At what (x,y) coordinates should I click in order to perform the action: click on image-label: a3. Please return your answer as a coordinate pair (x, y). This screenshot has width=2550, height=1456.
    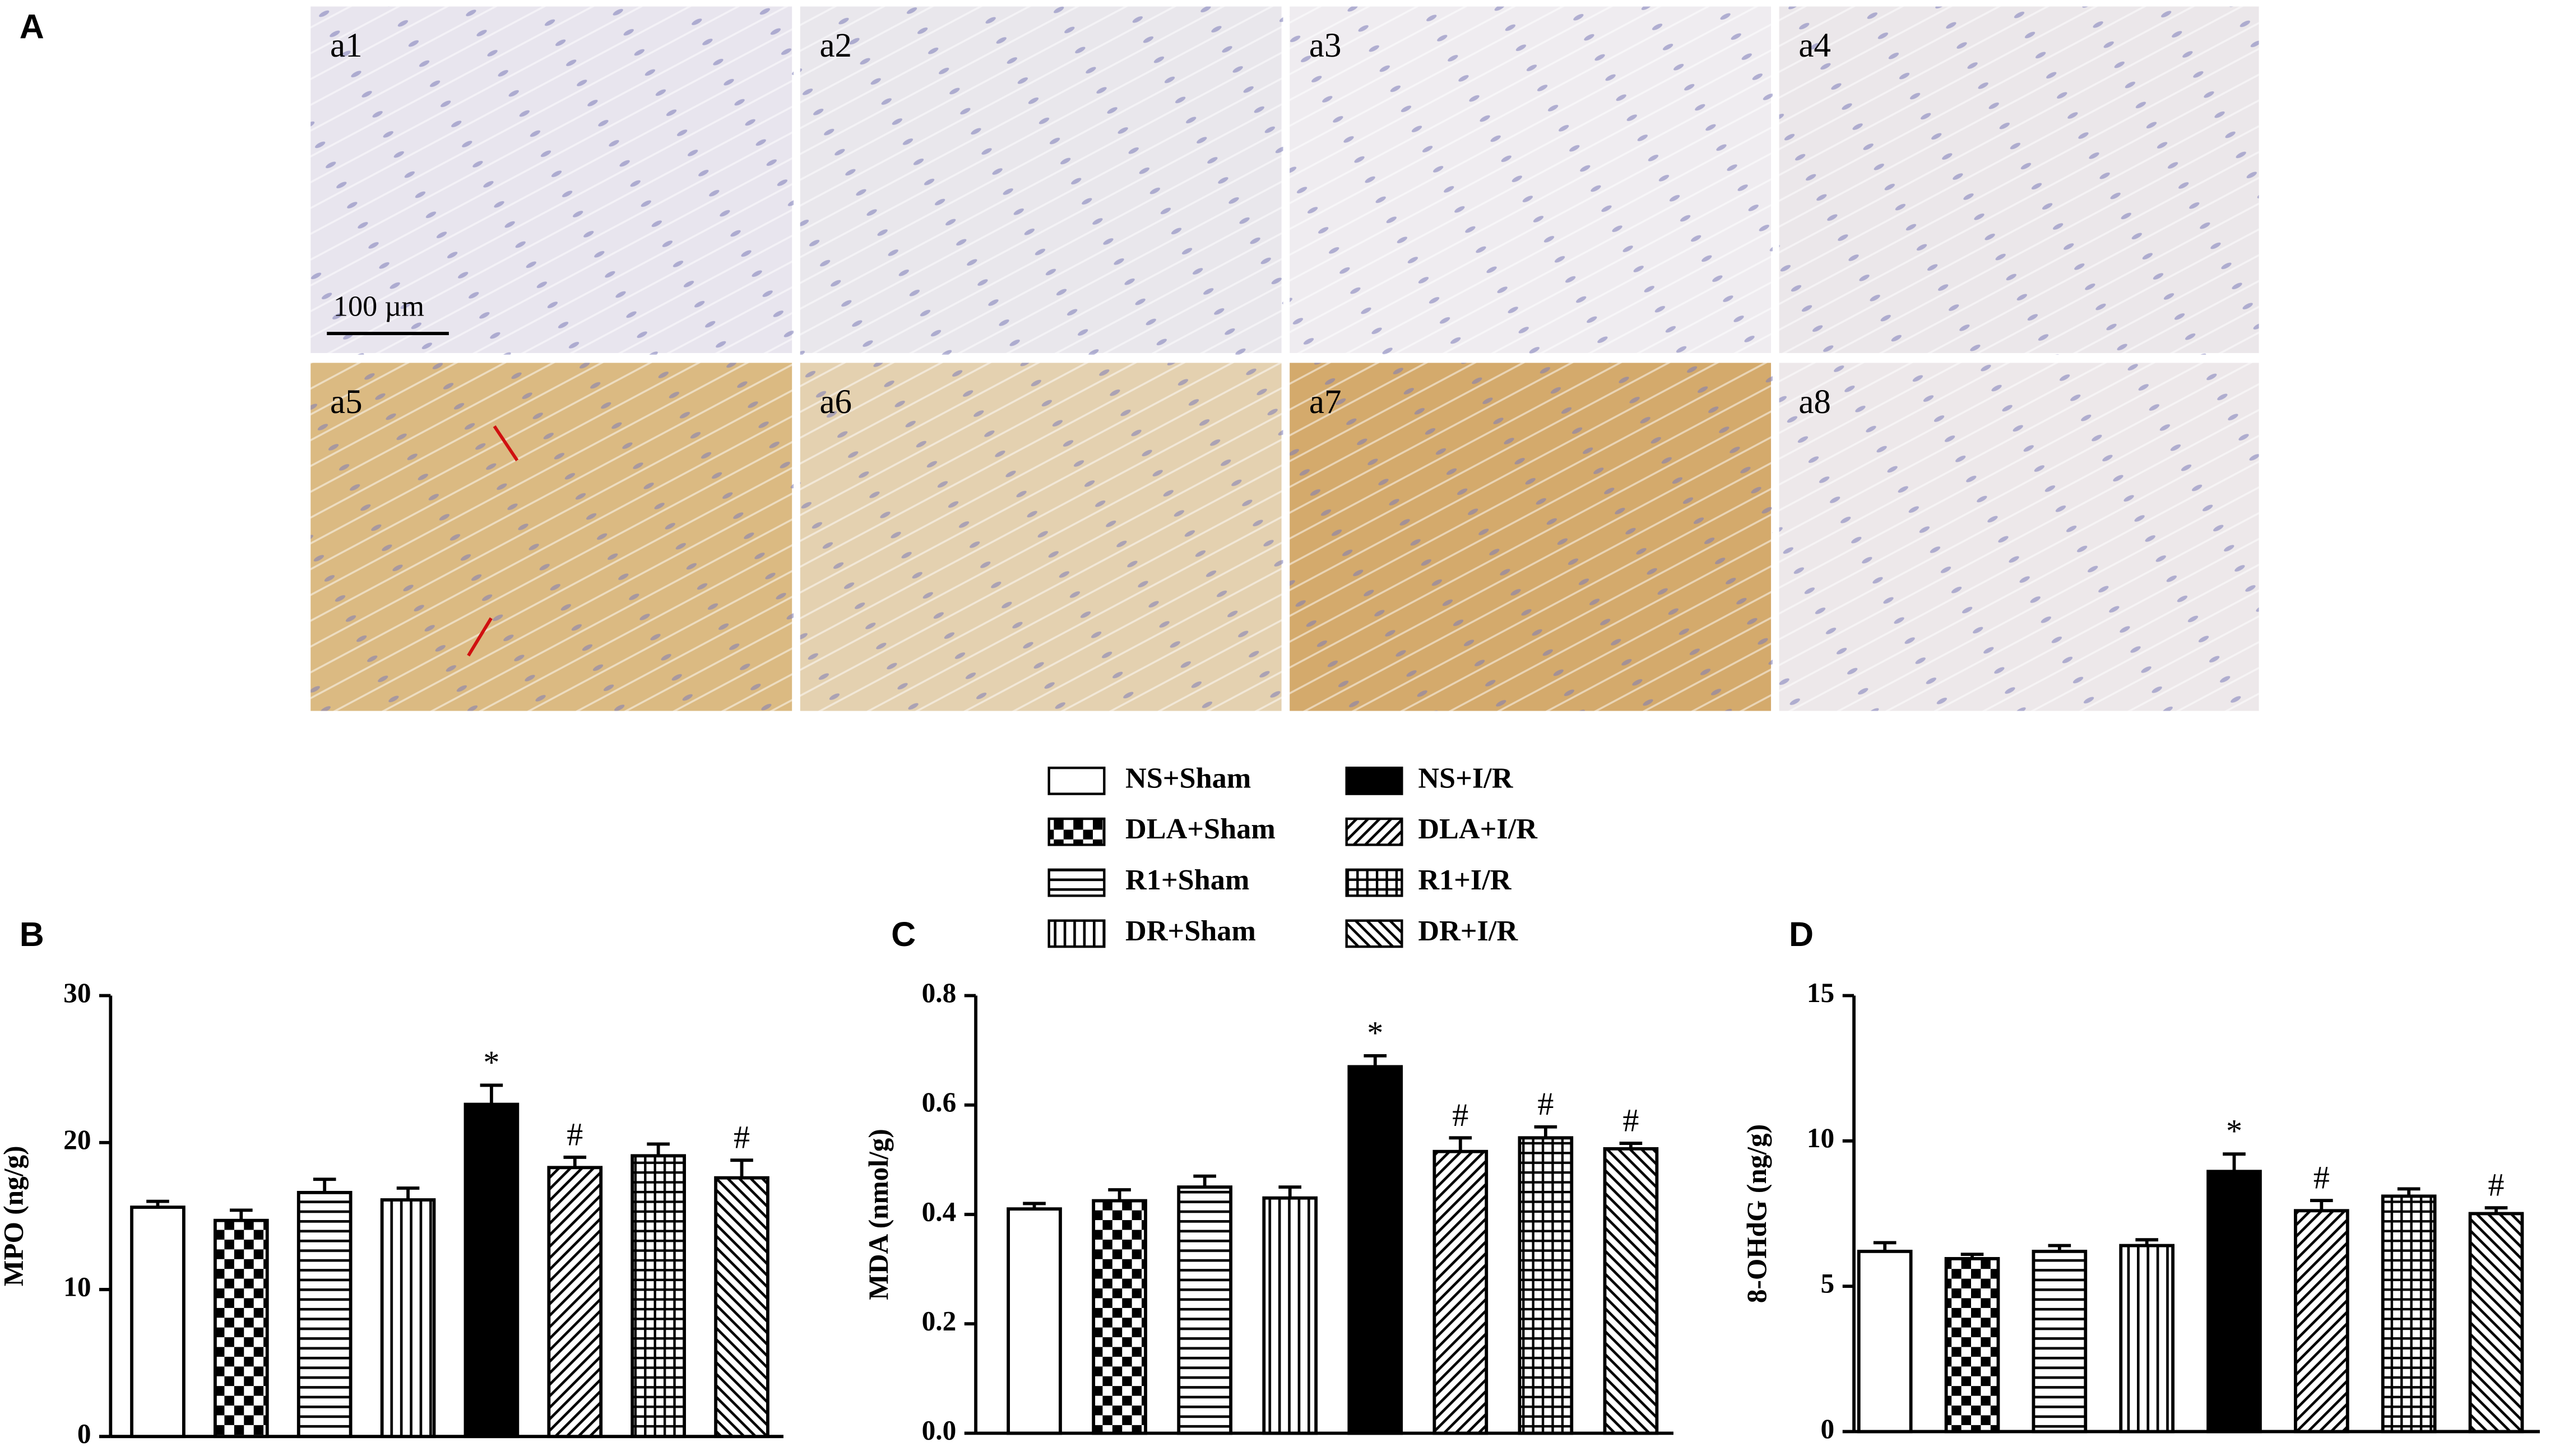
    Looking at the image, I should click on (1326, 45).